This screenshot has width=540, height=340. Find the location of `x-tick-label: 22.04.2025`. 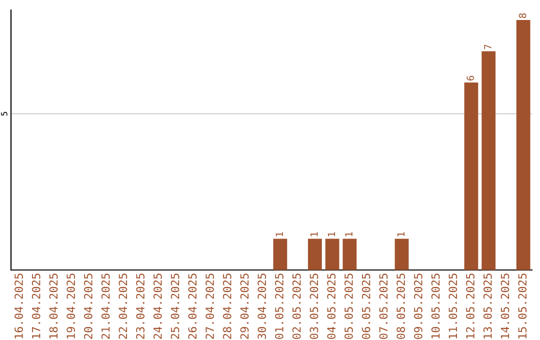

x-tick-label: 22.04.2025 is located at coordinates (123, 306).